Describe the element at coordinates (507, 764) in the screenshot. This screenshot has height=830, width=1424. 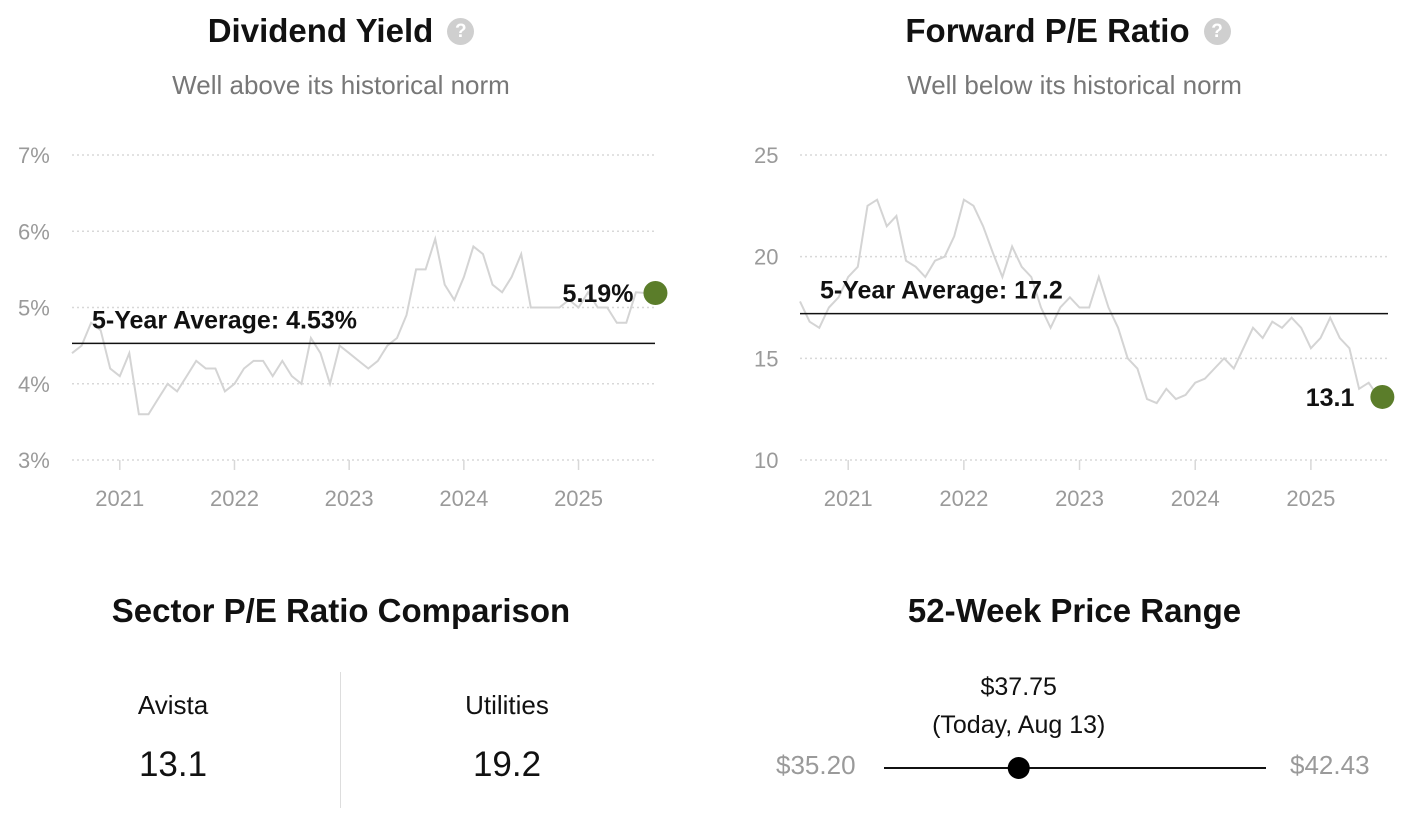
I see `sector-pe-value: 19.2` at that location.